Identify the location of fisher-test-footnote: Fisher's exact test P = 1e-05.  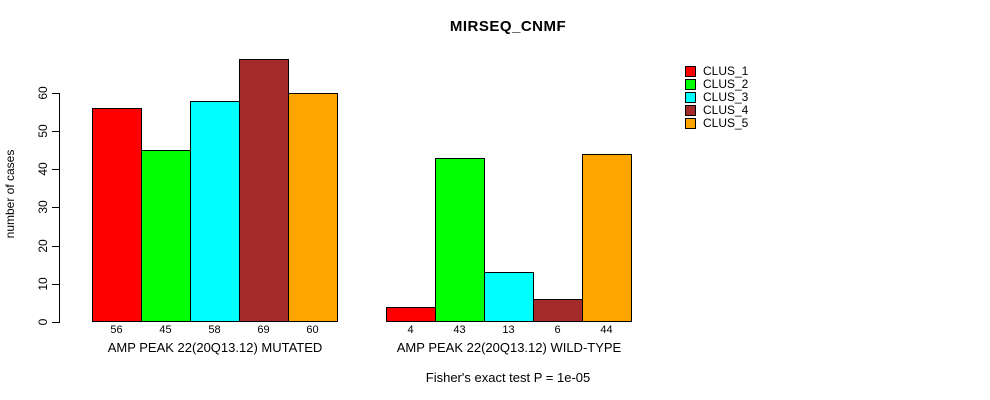
(508, 377).